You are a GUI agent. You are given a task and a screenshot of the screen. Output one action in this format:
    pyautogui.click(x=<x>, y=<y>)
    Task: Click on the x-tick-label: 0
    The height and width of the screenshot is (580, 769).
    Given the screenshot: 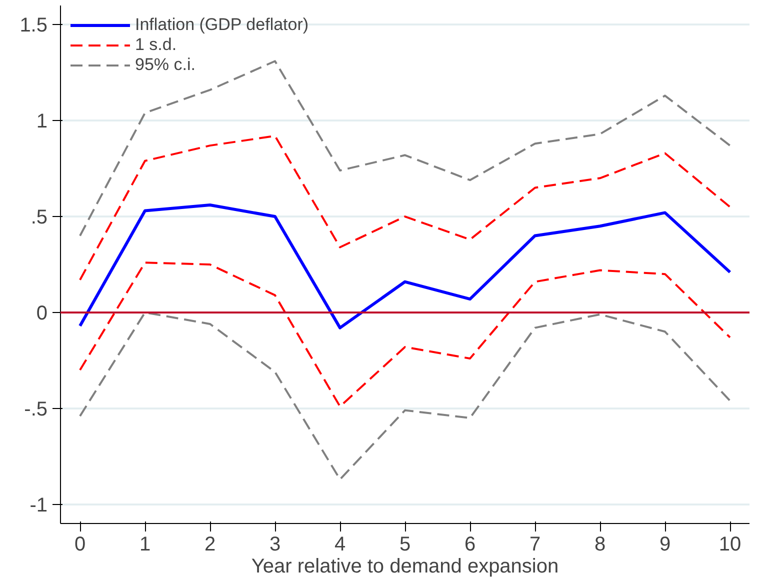 What is the action you would take?
    pyautogui.click(x=80, y=545)
    